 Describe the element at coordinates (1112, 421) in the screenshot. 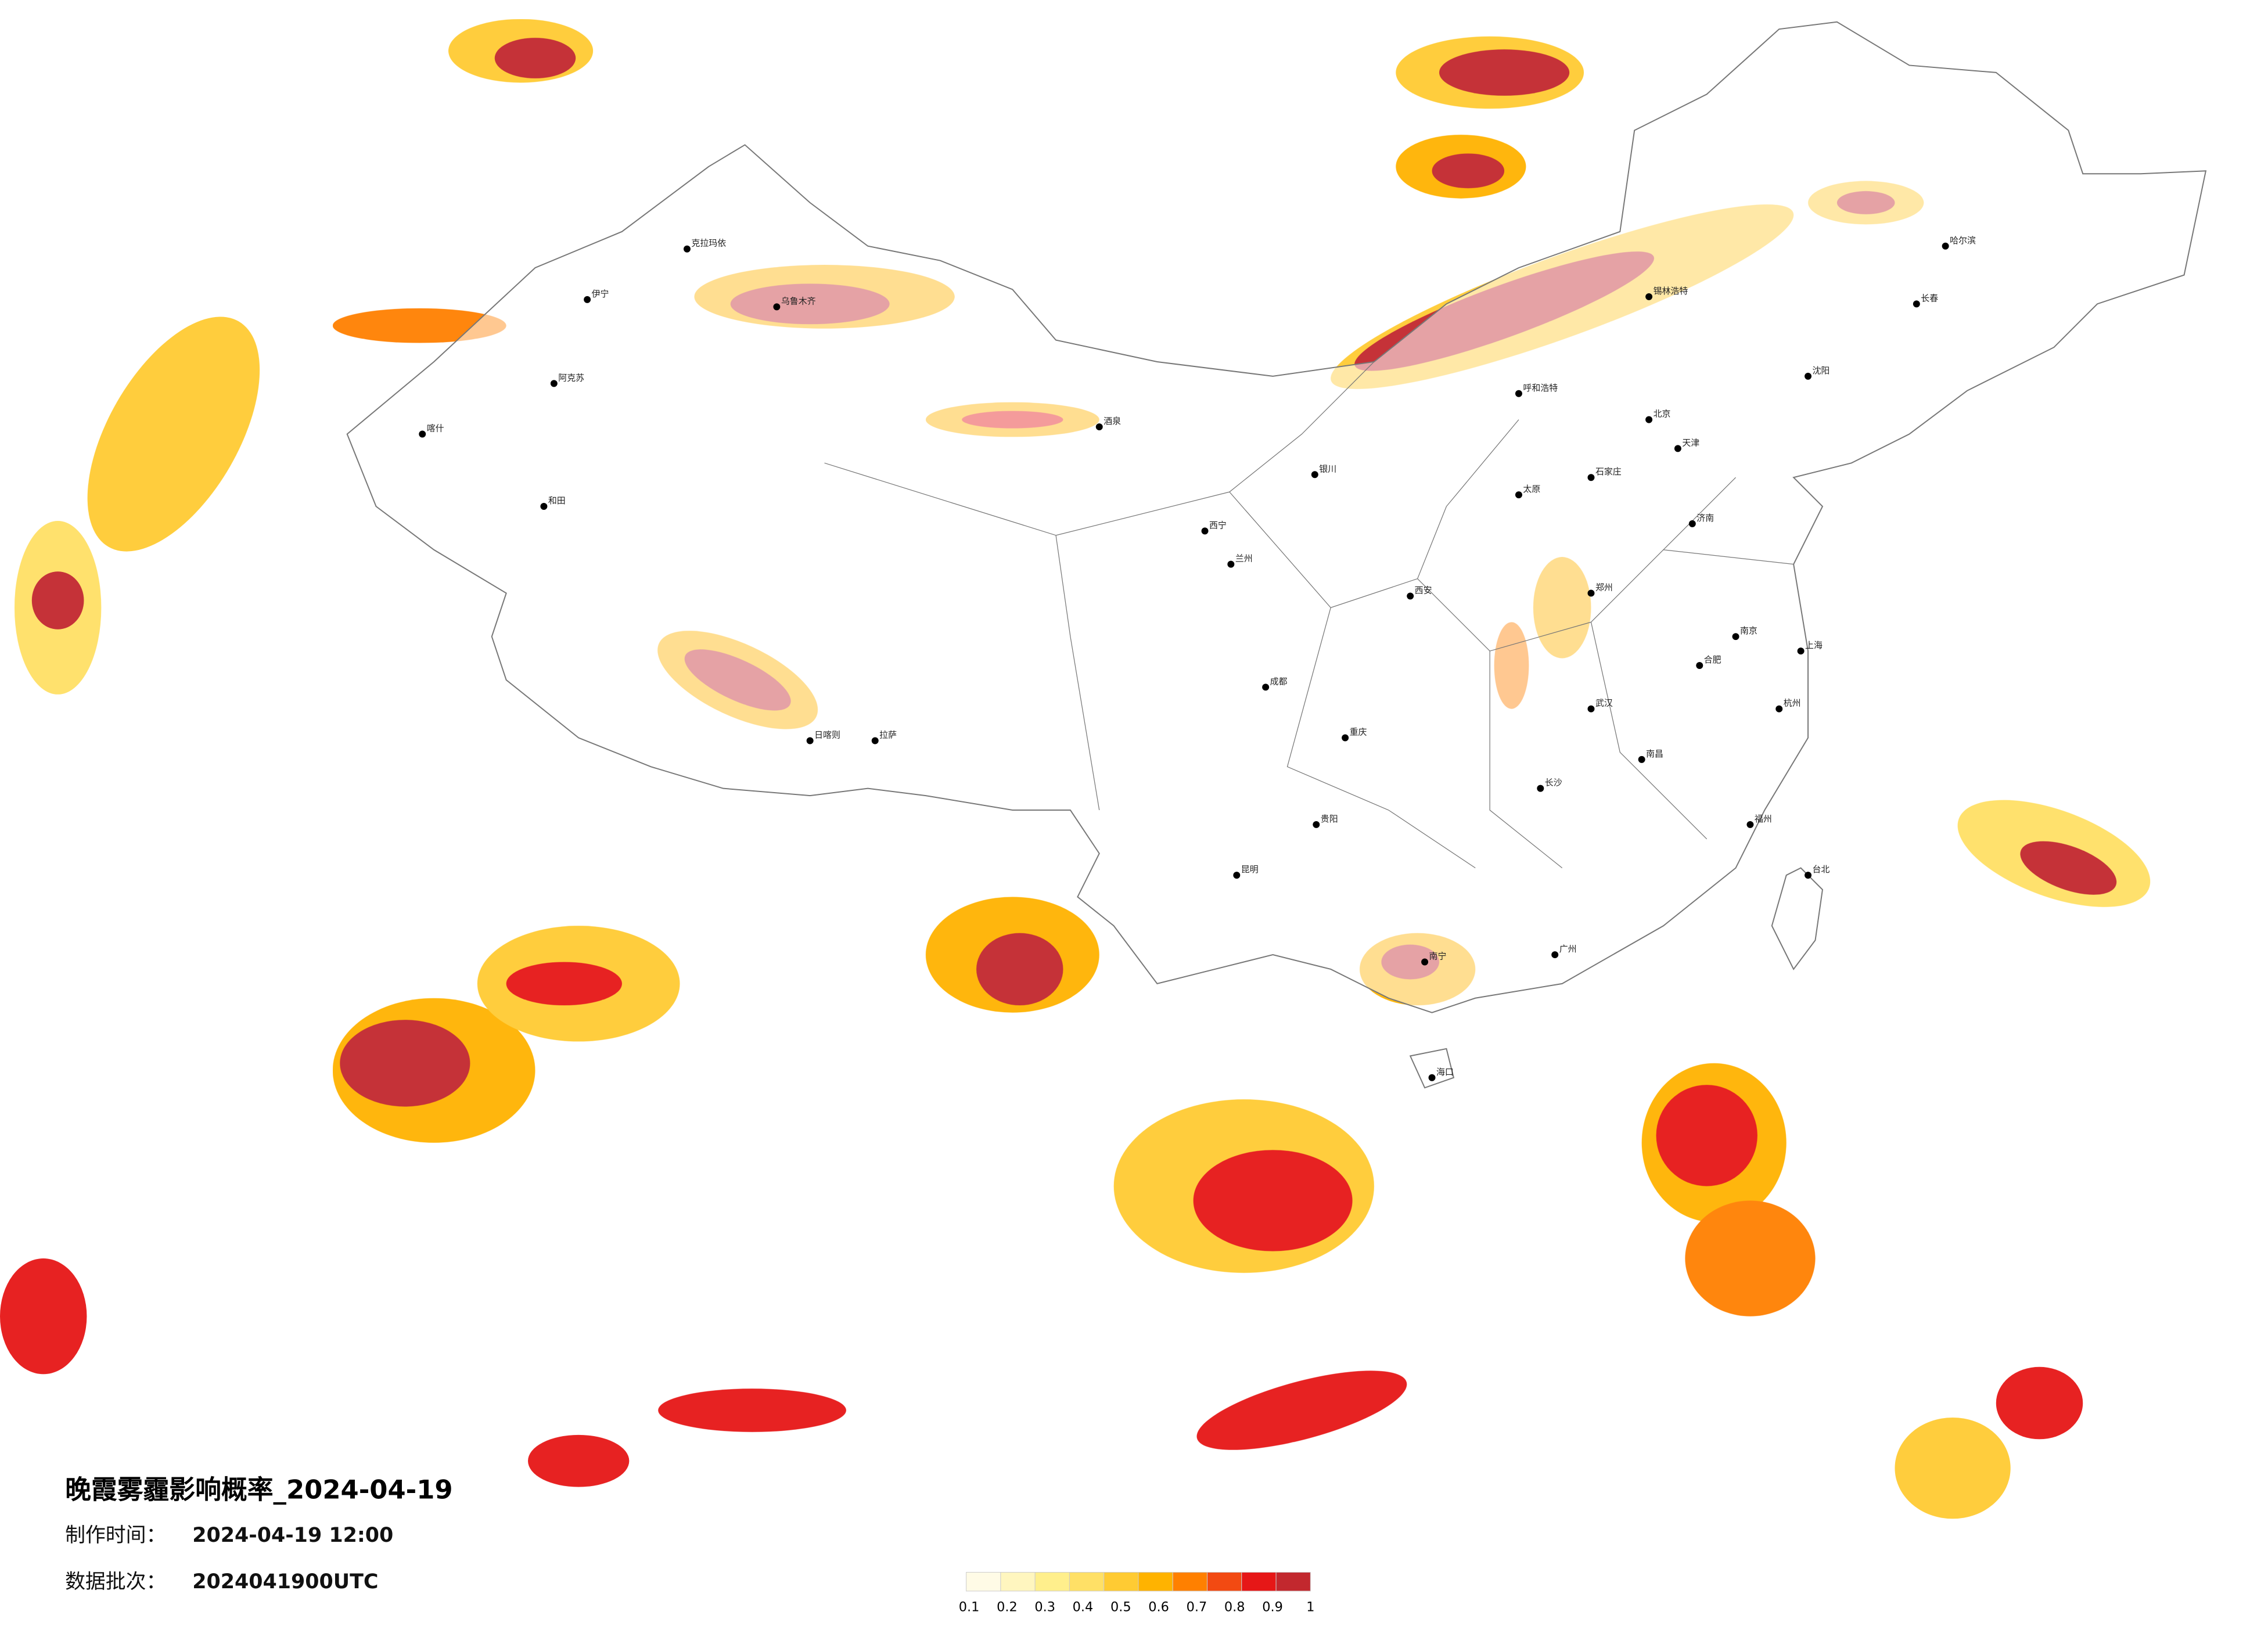

I see `city-label: 酒泉` at that location.